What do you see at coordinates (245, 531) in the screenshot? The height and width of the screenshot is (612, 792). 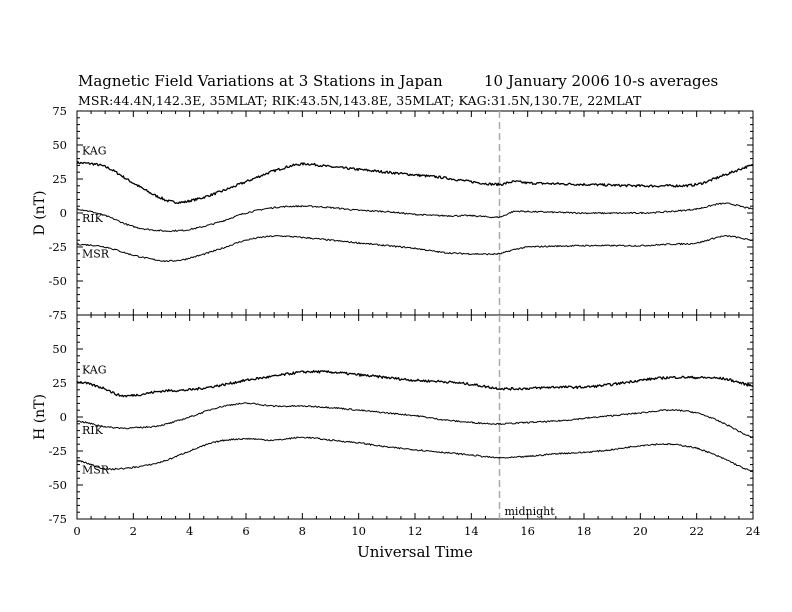 I see `x-tick-label: 6` at bounding box center [245, 531].